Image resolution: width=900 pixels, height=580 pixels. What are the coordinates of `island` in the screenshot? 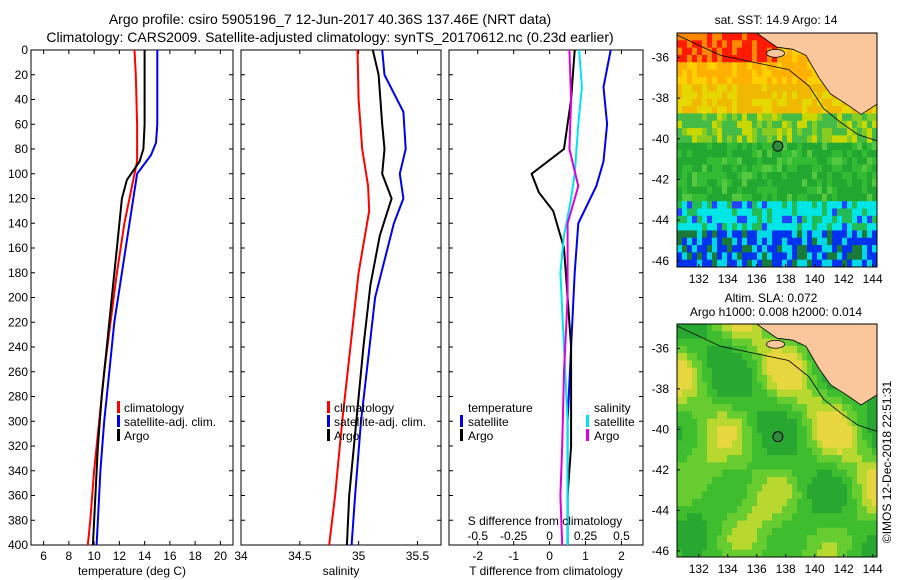 It's located at (775, 53).